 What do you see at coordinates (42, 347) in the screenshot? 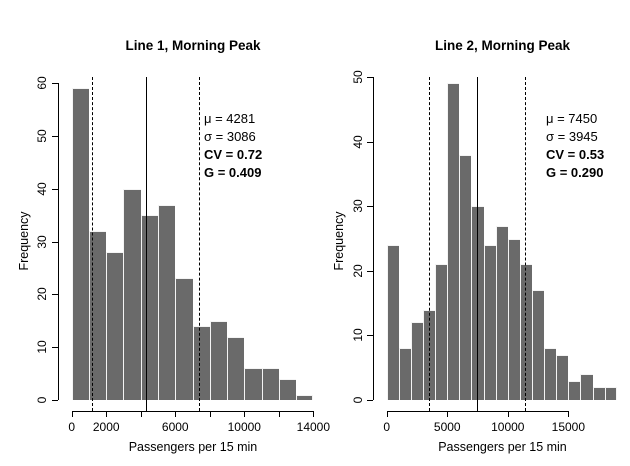
I see `y-tick-label-line1: 10` at bounding box center [42, 347].